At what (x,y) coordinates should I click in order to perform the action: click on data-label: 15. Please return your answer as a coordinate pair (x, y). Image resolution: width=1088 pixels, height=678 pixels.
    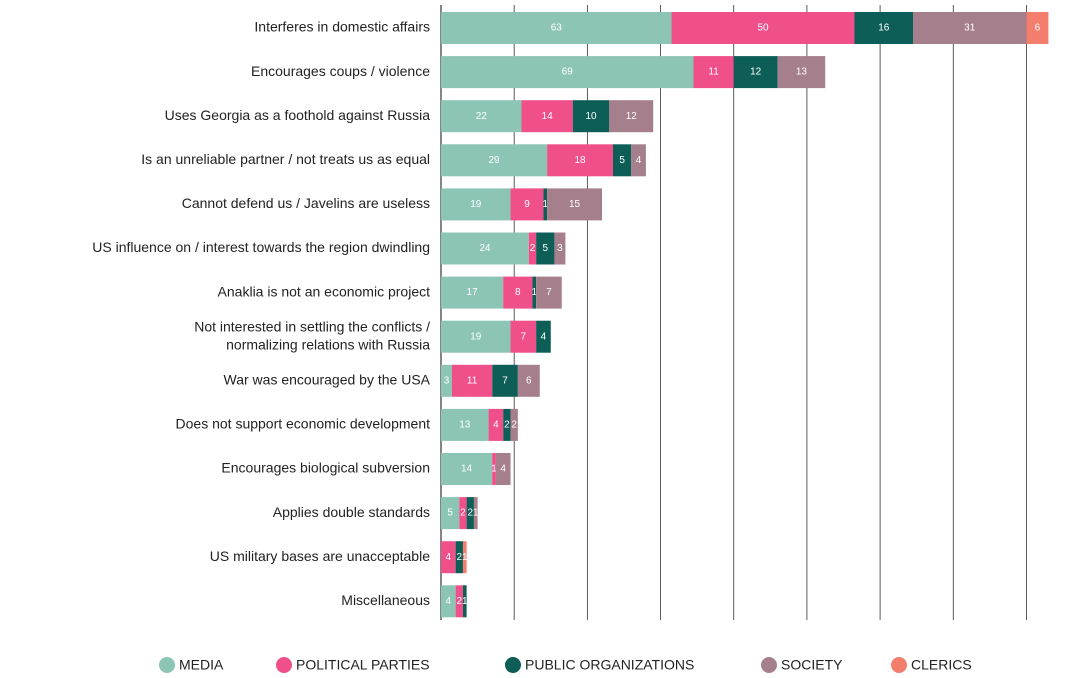
    Looking at the image, I should click on (575, 204).